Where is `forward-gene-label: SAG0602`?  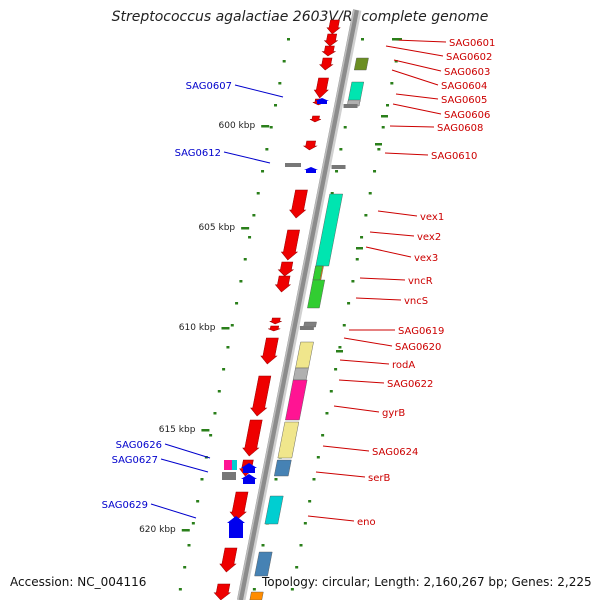 forward-gene-label: SAG0602 is located at coordinates (469, 57).